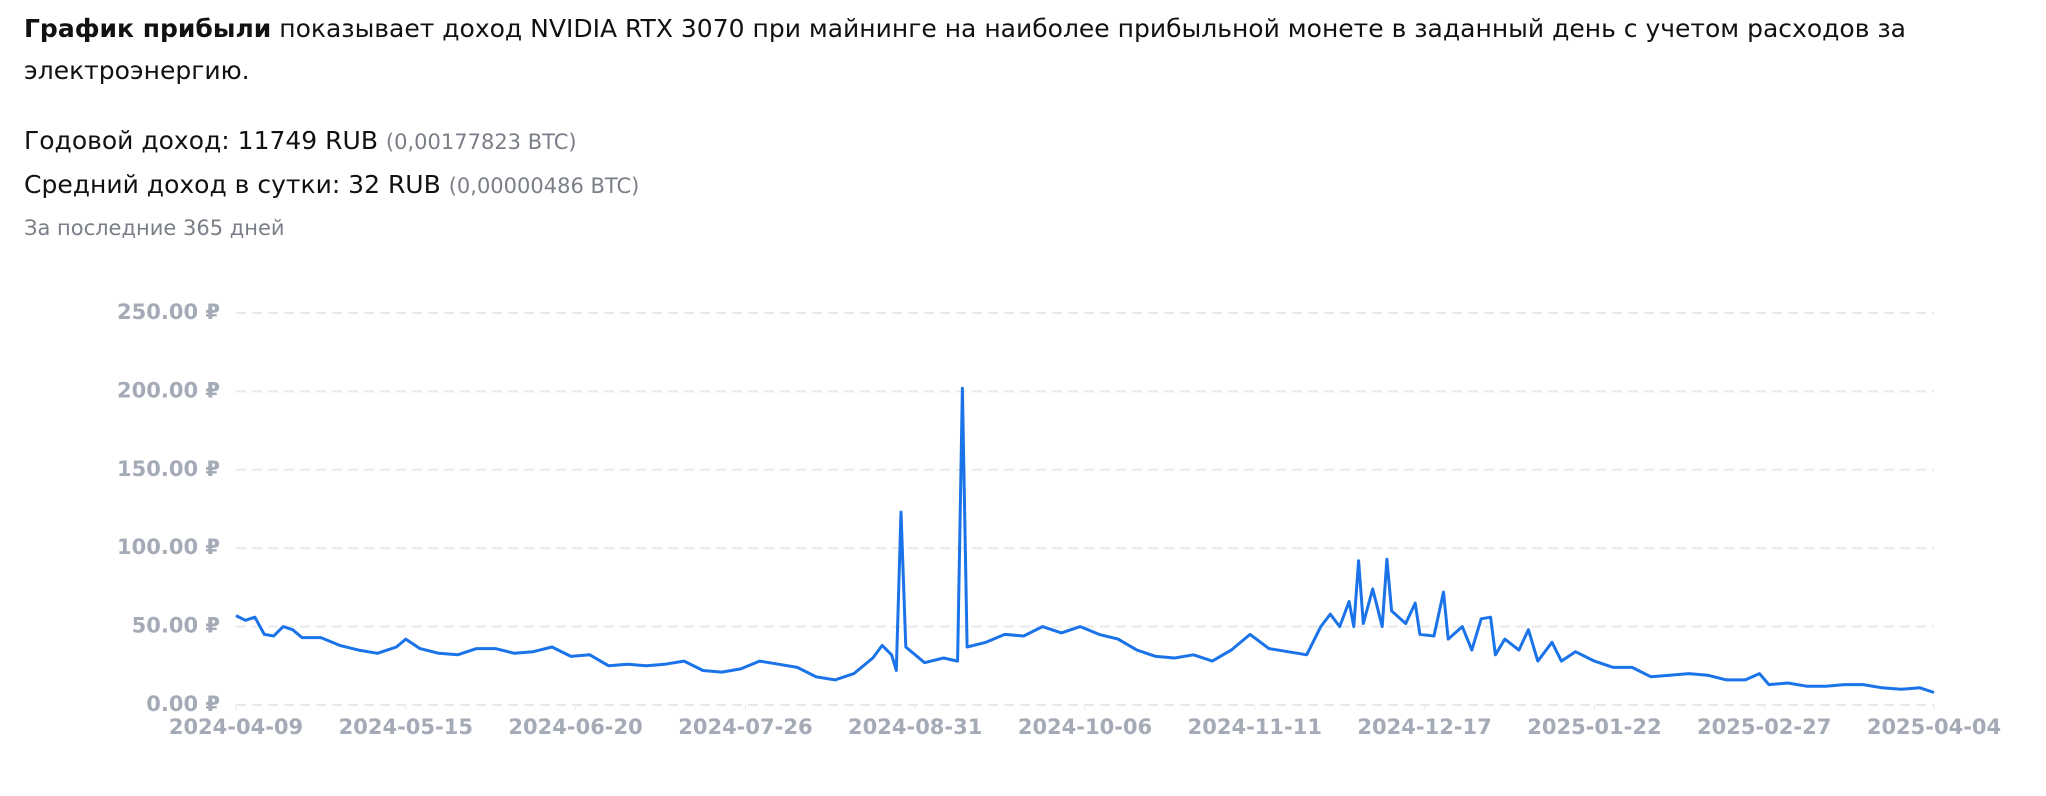 The height and width of the screenshot is (796, 2046). Describe the element at coordinates (915, 727) in the screenshot. I see `x-tick-label: 2024-08-31` at that location.